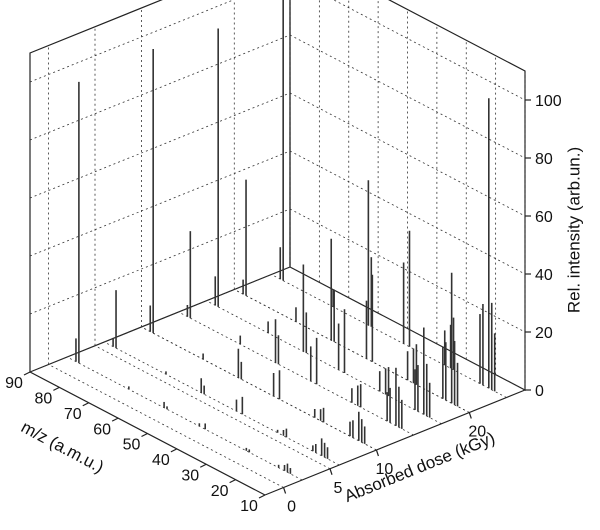 The image size is (600, 530). I want to click on z-tick-label: 100, so click(548, 101).